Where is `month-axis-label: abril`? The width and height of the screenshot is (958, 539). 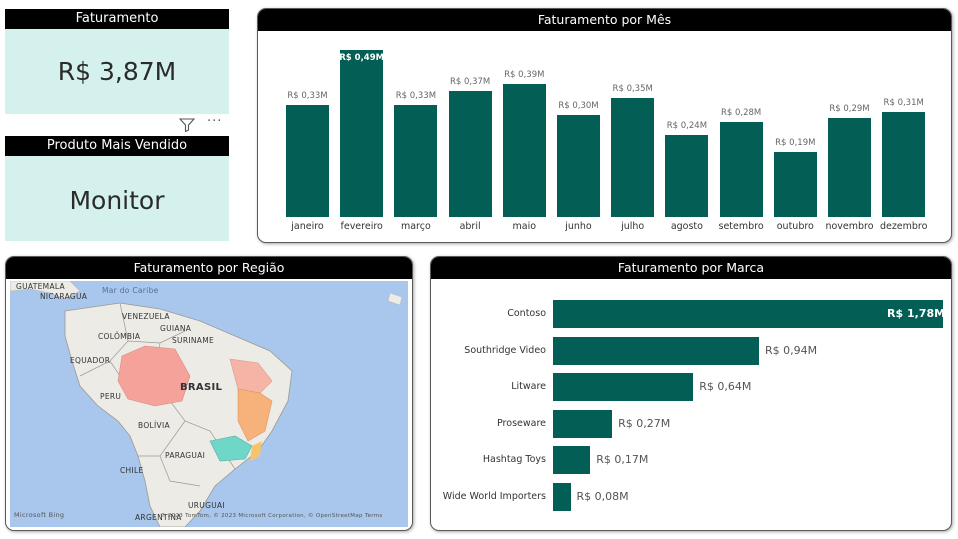 month-axis-label: abril is located at coordinates (470, 226).